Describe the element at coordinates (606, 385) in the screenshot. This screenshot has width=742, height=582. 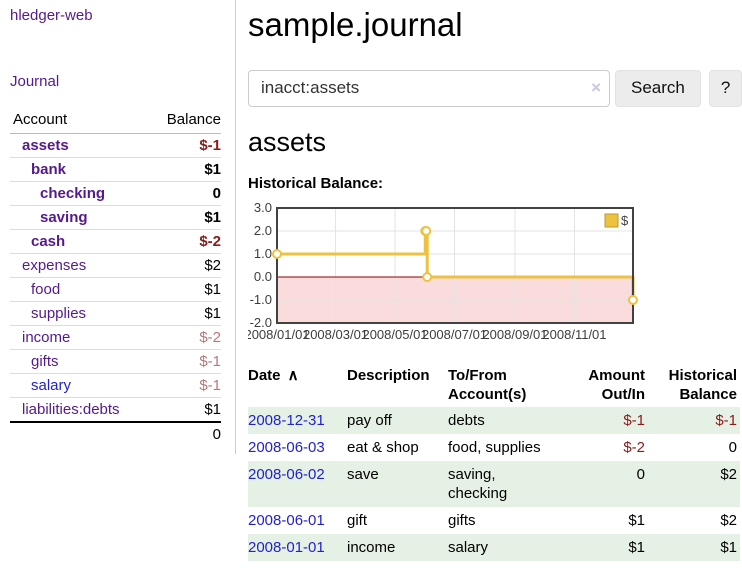
I see `register-col-amount: Amount Out/In` at that location.